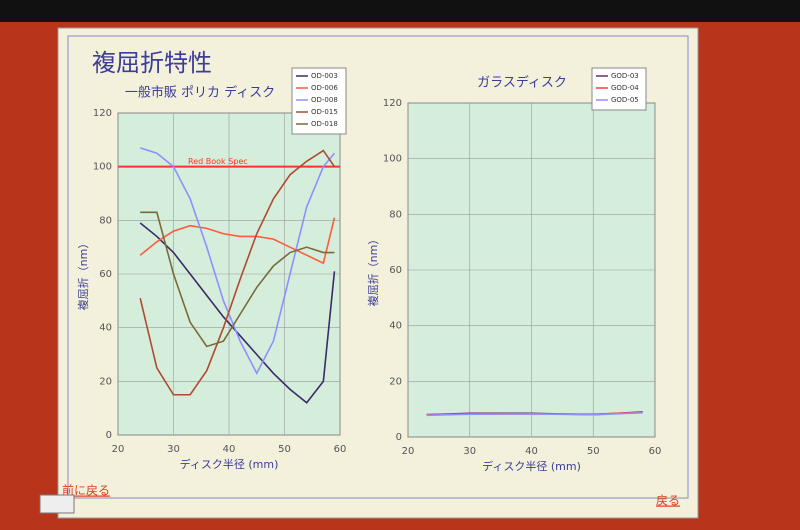  I want to click on menu-button, so click(57, 504).